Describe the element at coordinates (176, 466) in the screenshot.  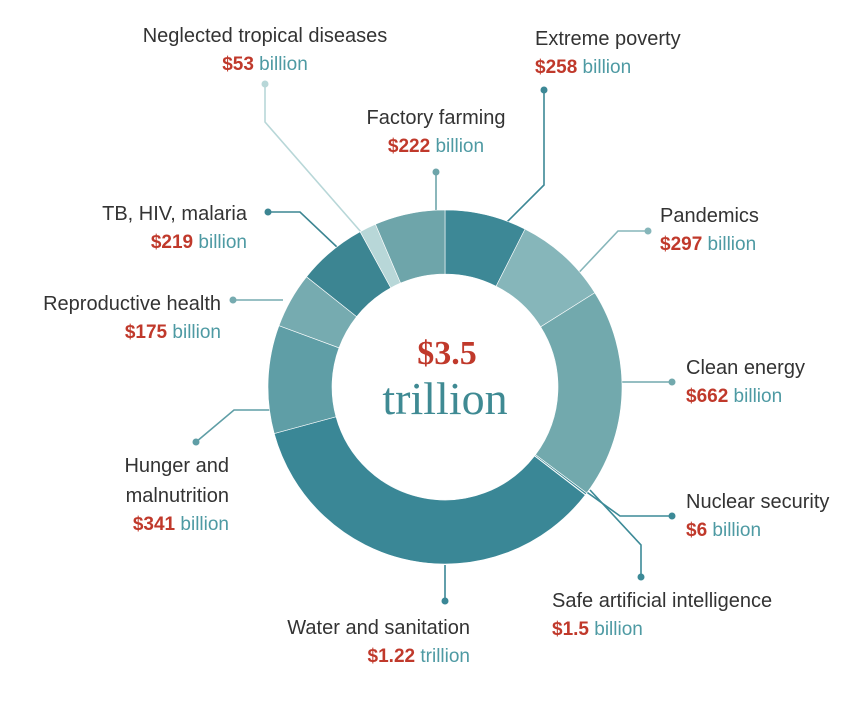
I see `label-name-hunger-and-malnutrition: Hunger and` at that location.